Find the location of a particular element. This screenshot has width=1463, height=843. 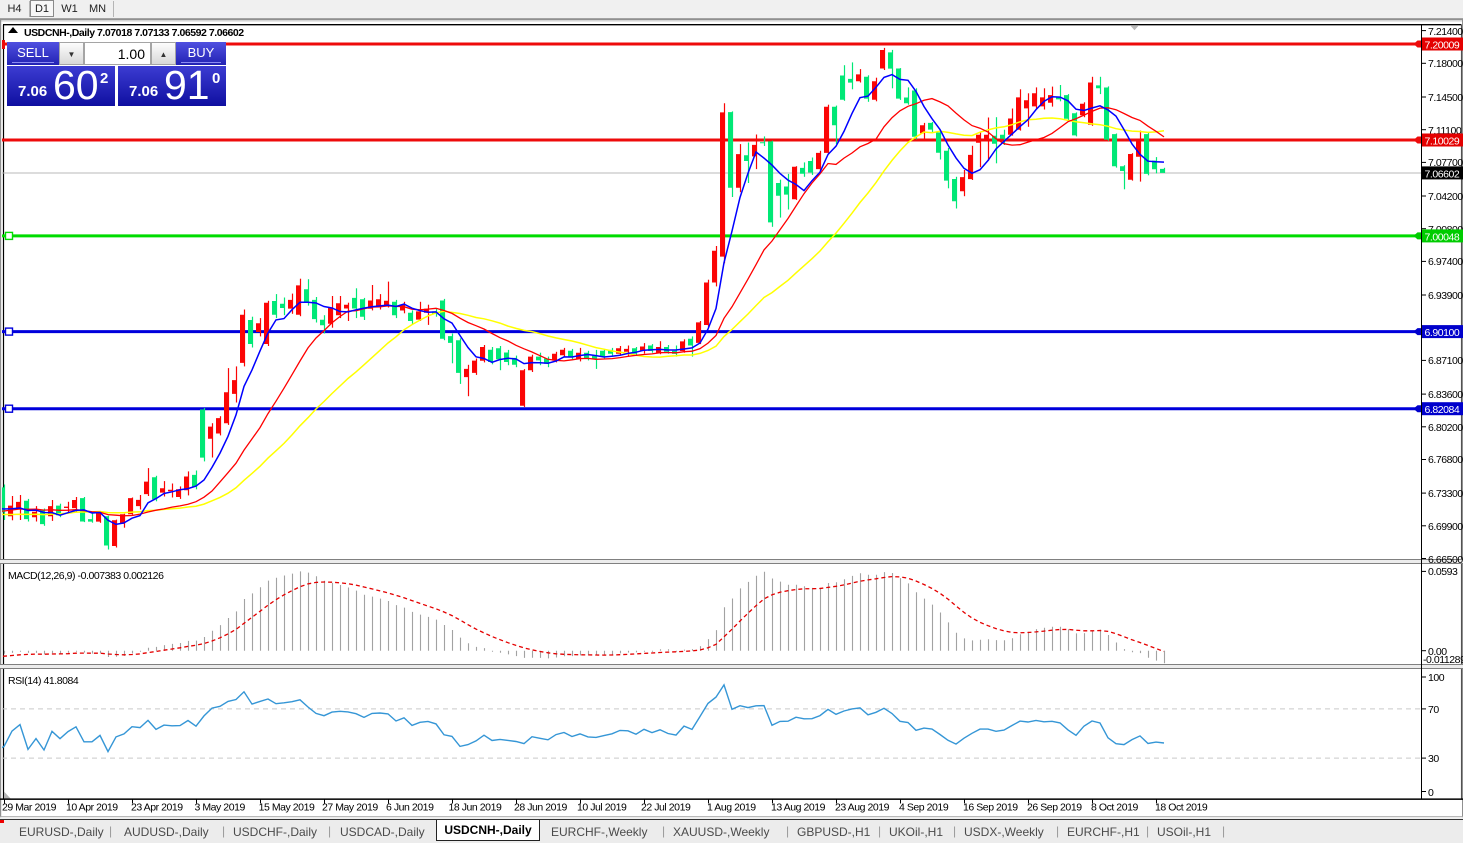

svg-text: 23 Apr 2019 is located at coordinates (157, 808).